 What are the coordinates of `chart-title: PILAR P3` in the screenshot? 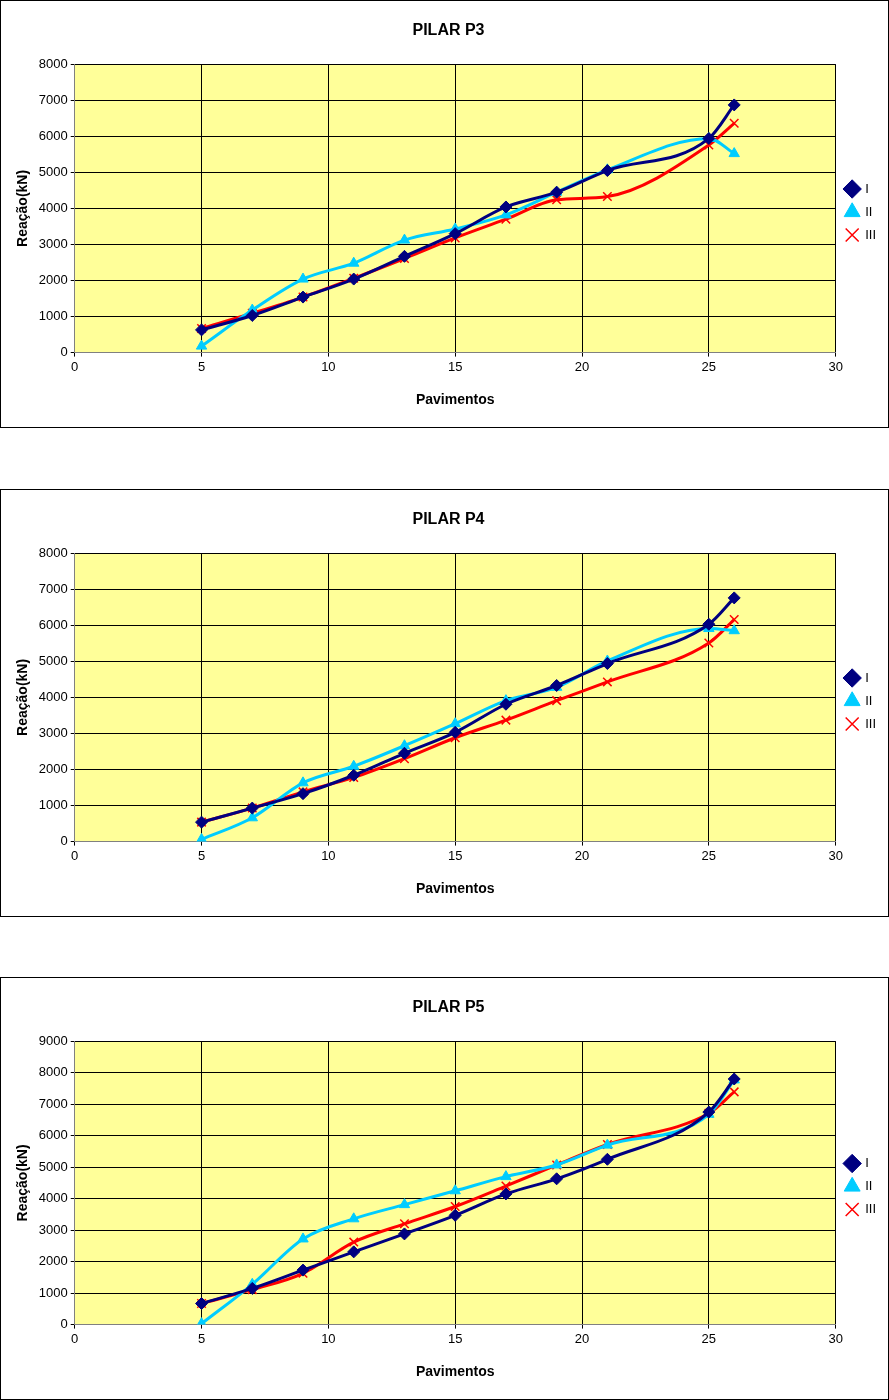 It's located at (448, 30).